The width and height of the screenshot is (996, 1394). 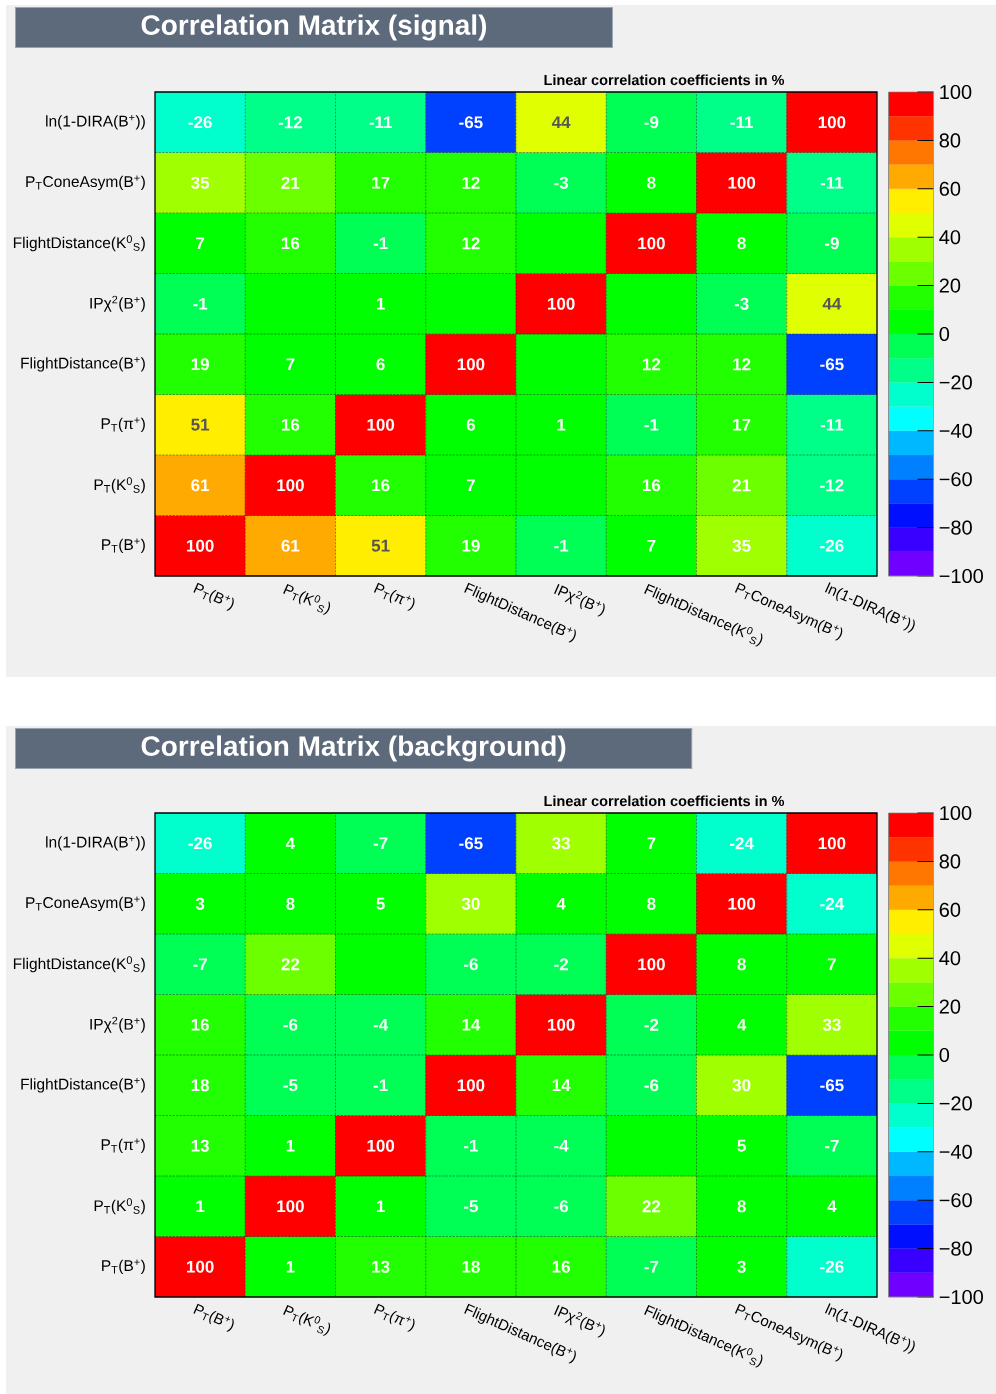 I want to click on color-bar-label: 60, so click(x=950, y=909).